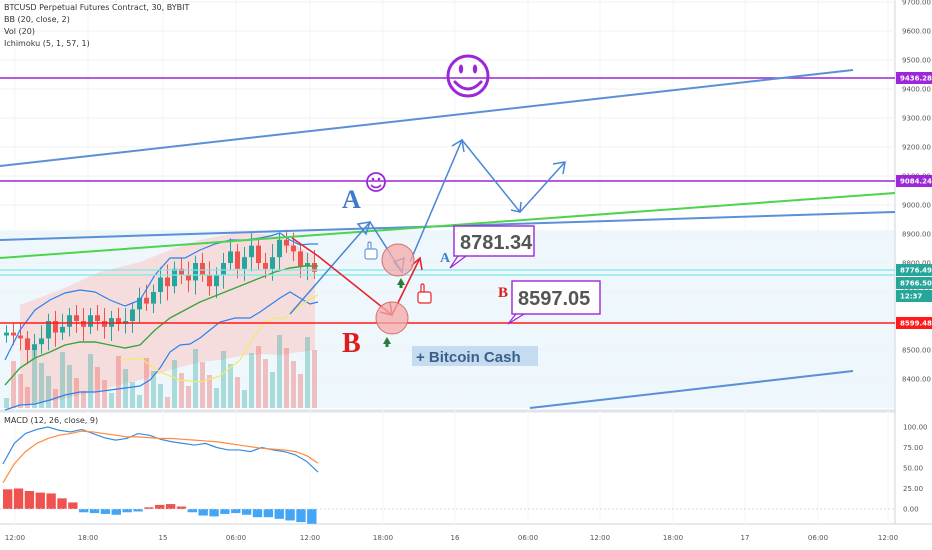 The width and height of the screenshot is (932, 550). I want to click on price-tag-label: 9084.24, so click(916, 182).